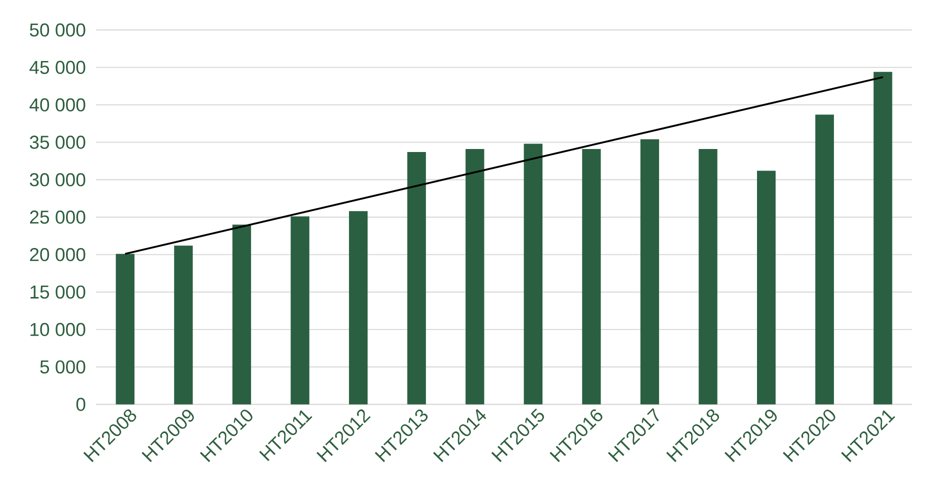 The image size is (925, 485). I want to click on y-tick-label: 20 000, so click(58, 255).